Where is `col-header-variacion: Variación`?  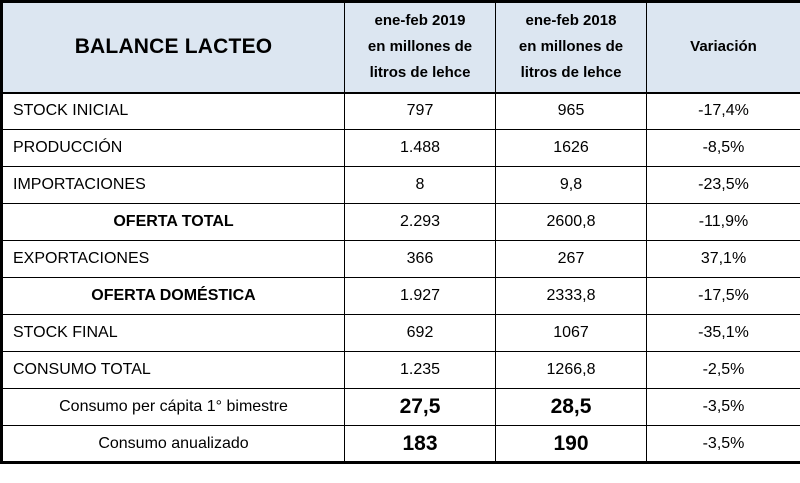 col-header-variacion: Variación is located at coordinates (723, 47).